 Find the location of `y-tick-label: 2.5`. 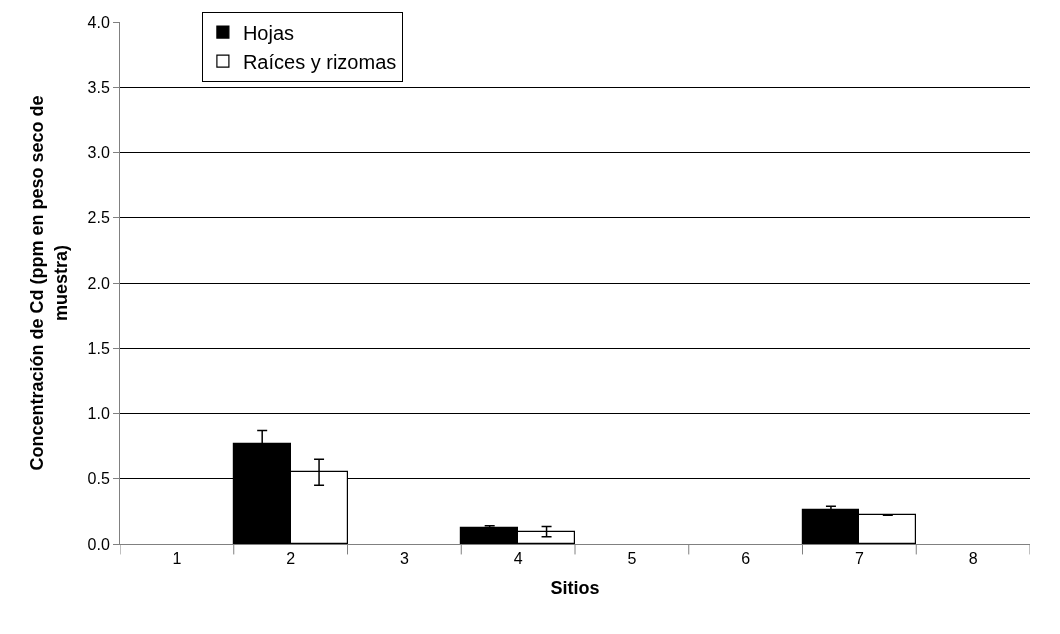

y-tick-label: 2.5 is located at coordinates (98, 218).